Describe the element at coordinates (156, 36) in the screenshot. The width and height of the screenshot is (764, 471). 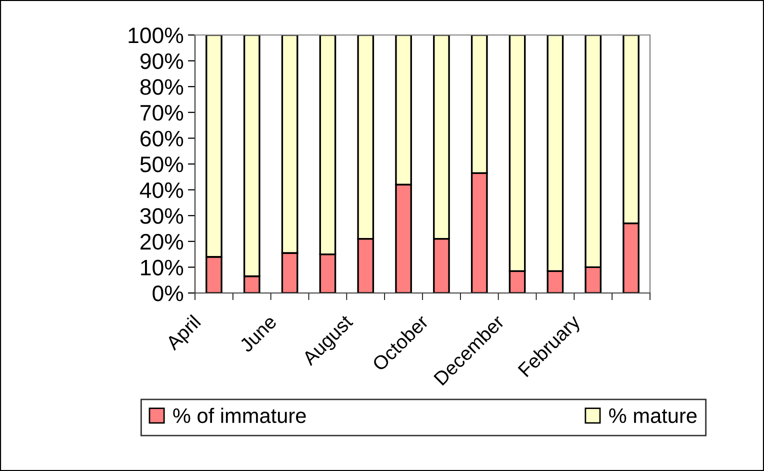
I see `y-tick-label: 100%` at that location.